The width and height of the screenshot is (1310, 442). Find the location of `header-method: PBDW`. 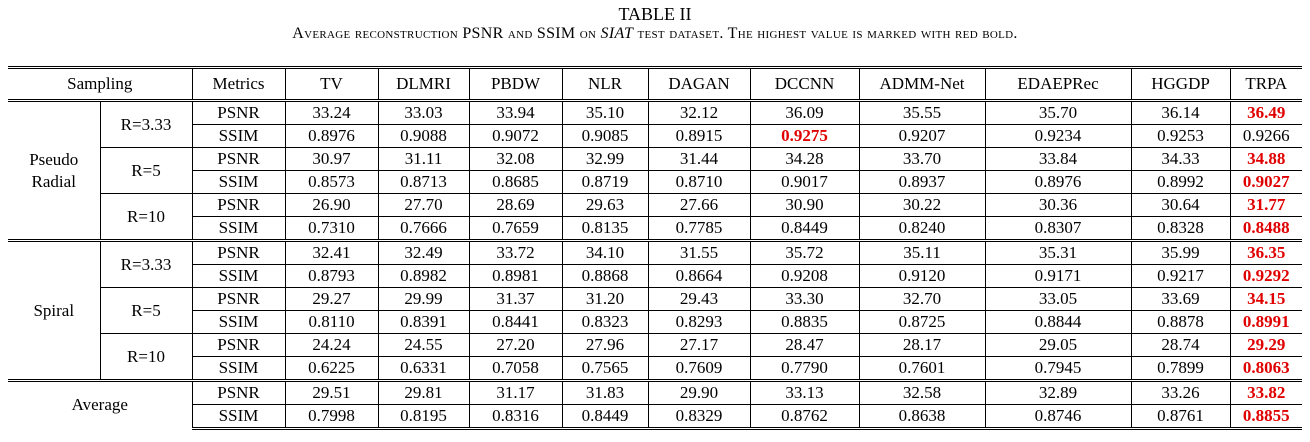

header-method: PBDW is located at coordinates (516, 84).